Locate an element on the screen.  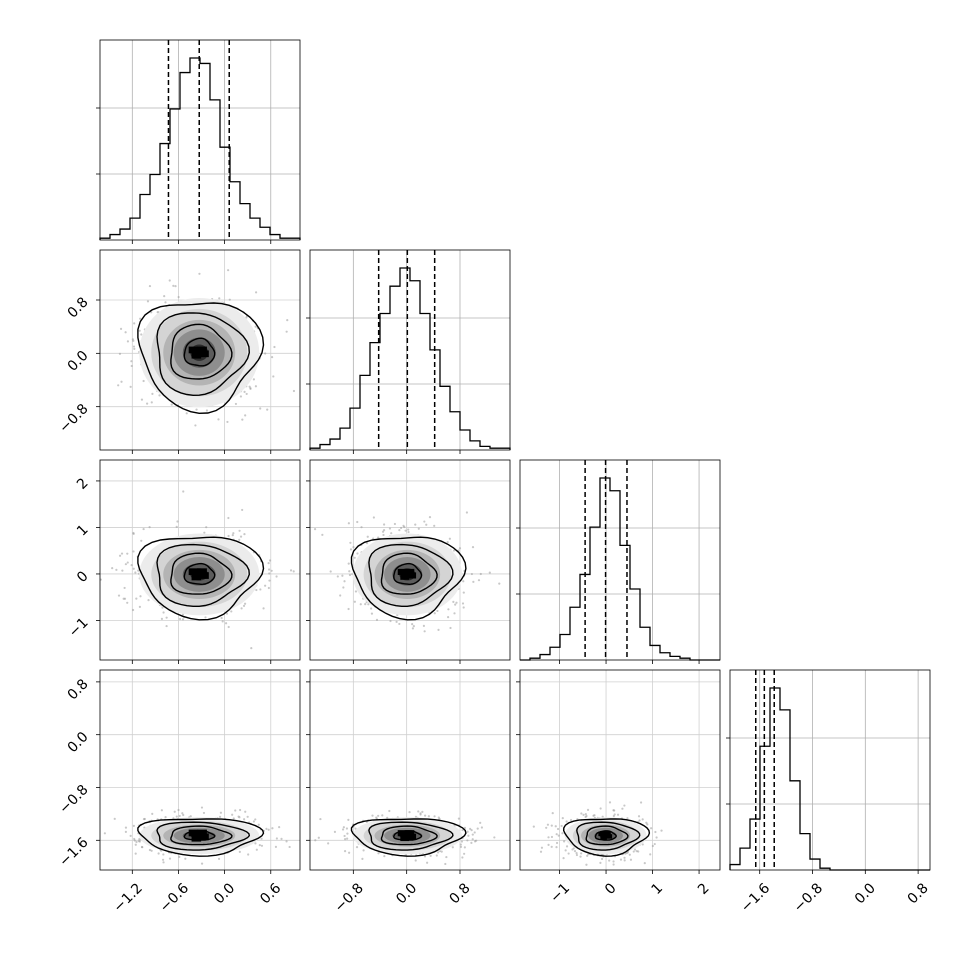
x-tick-label: 0 is located at coordinates (611, 889).